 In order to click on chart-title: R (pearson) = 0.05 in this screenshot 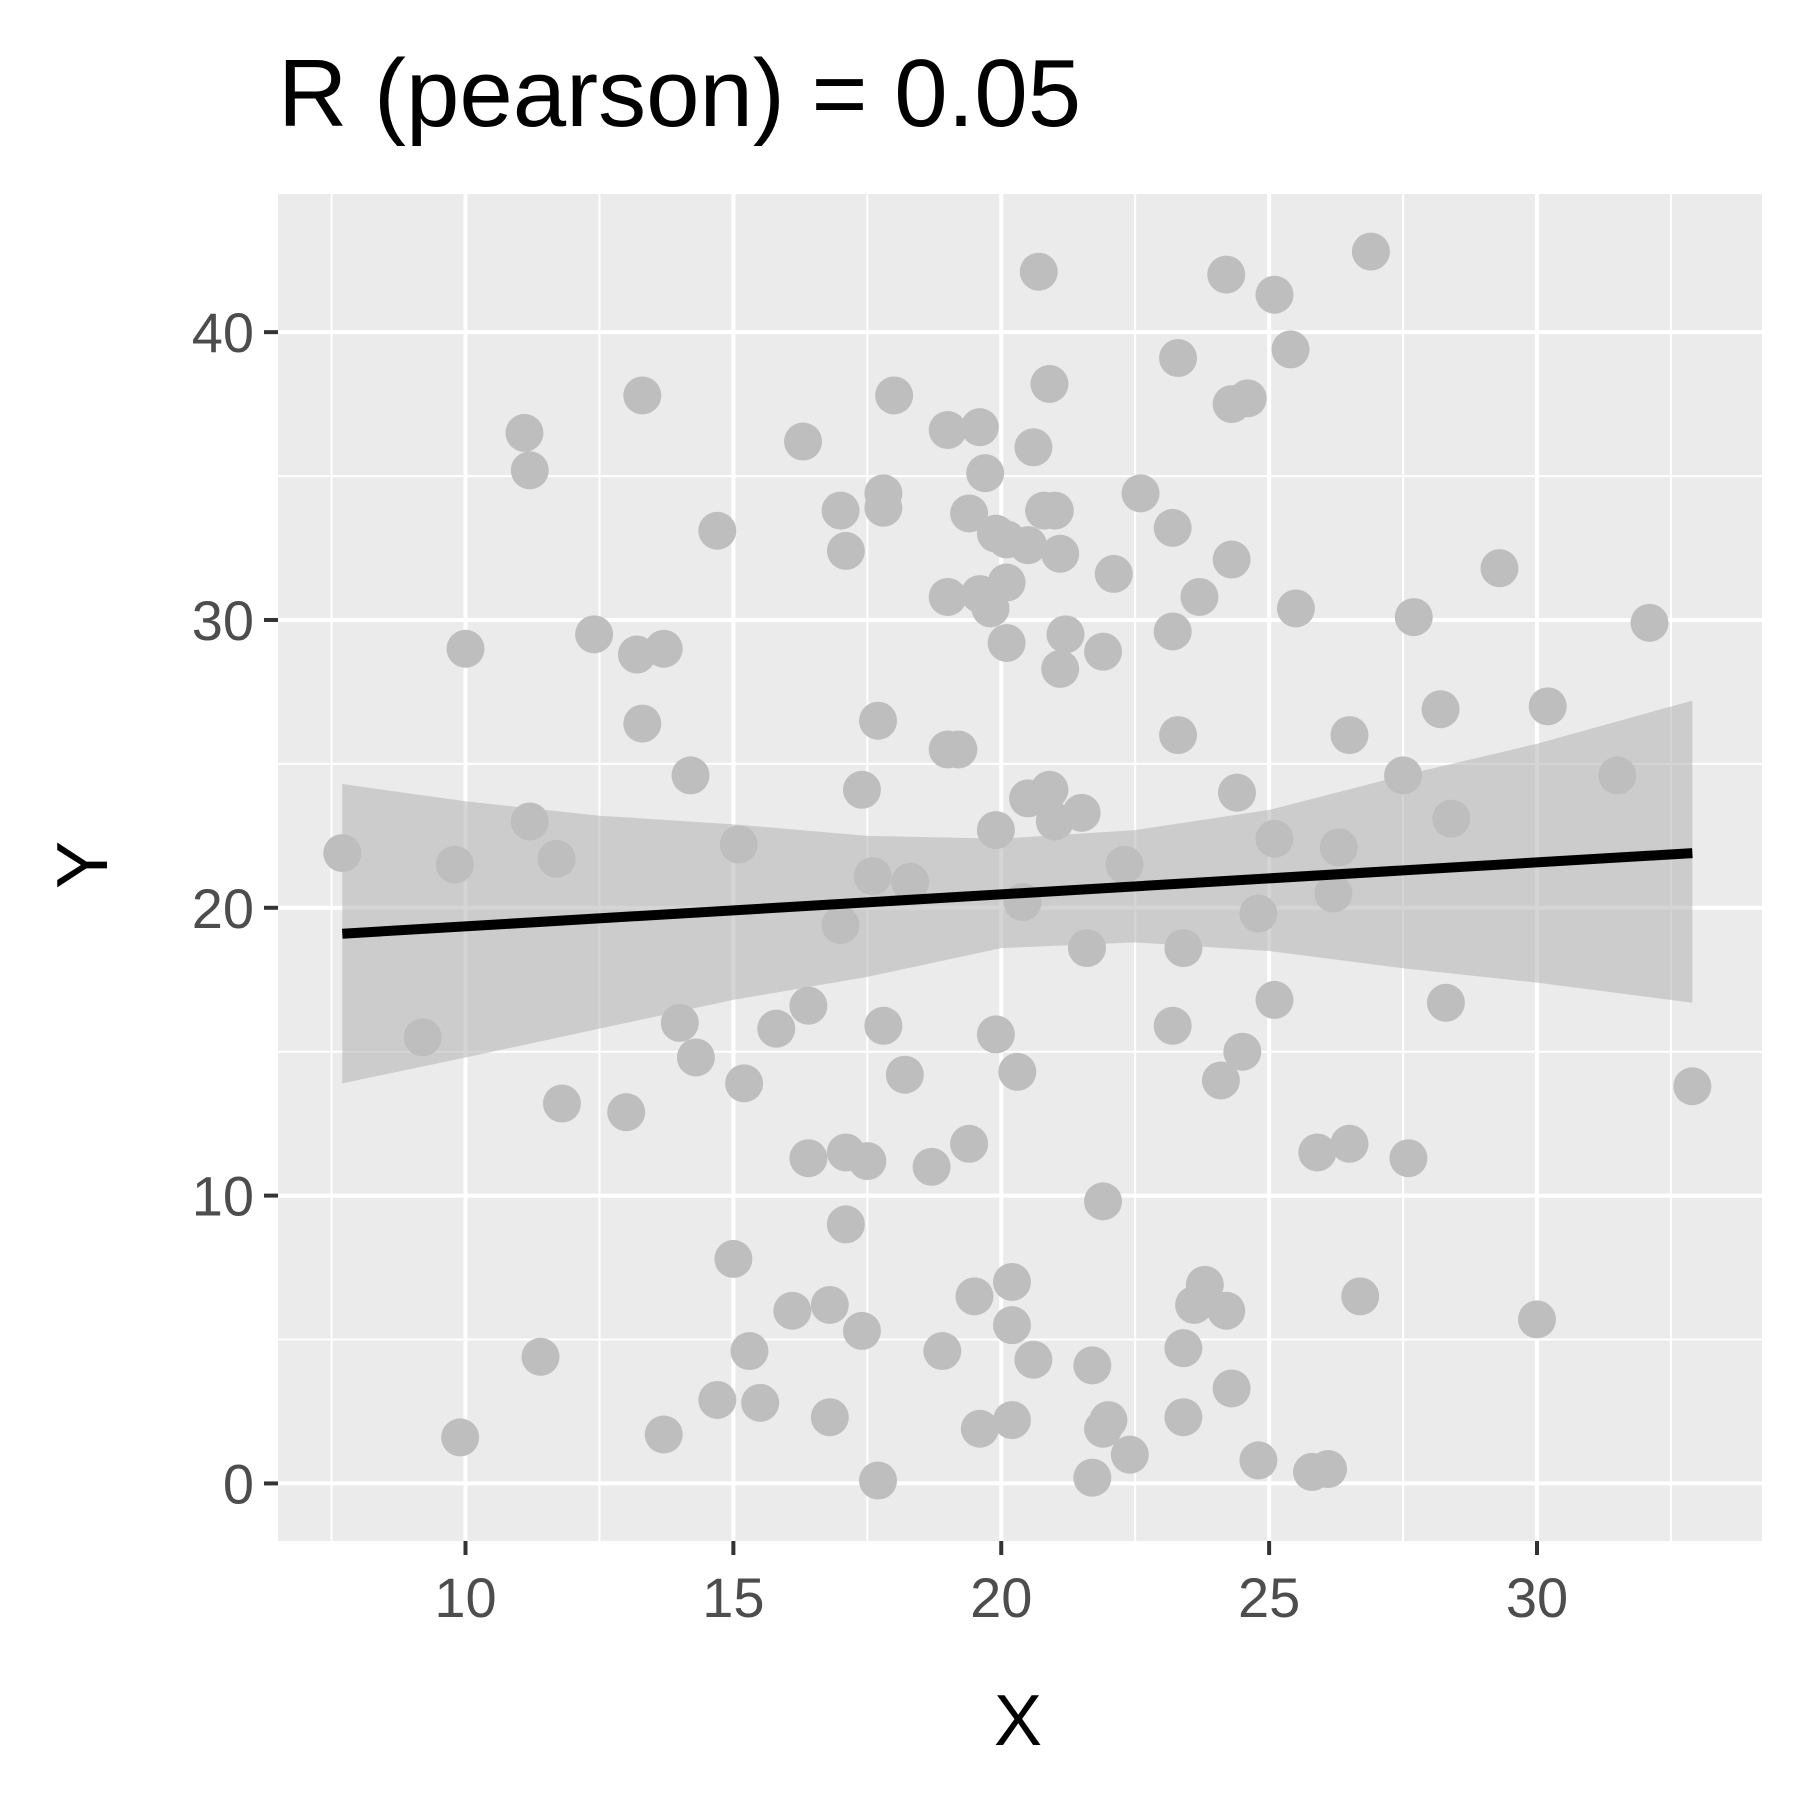, I will do `click(679, 93)`.